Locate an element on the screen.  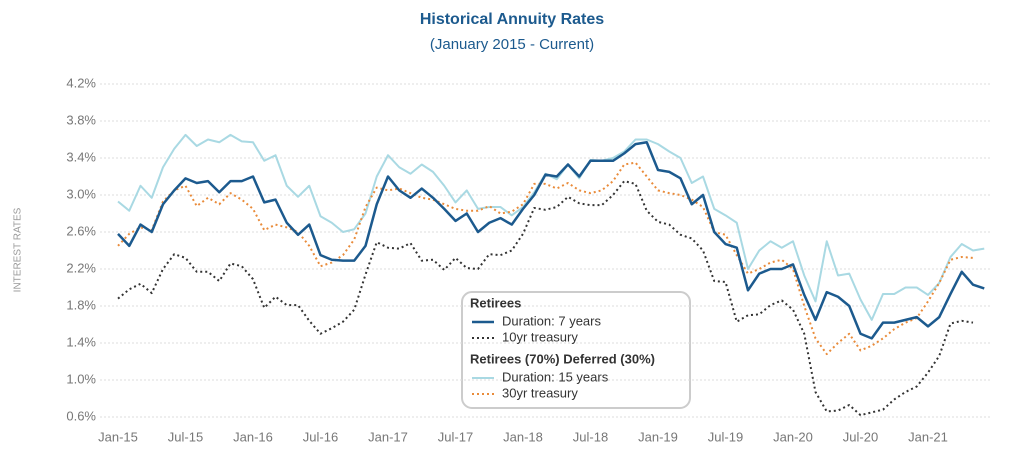
y-tick-label: 3.8% is located at coordinates (81, 119).